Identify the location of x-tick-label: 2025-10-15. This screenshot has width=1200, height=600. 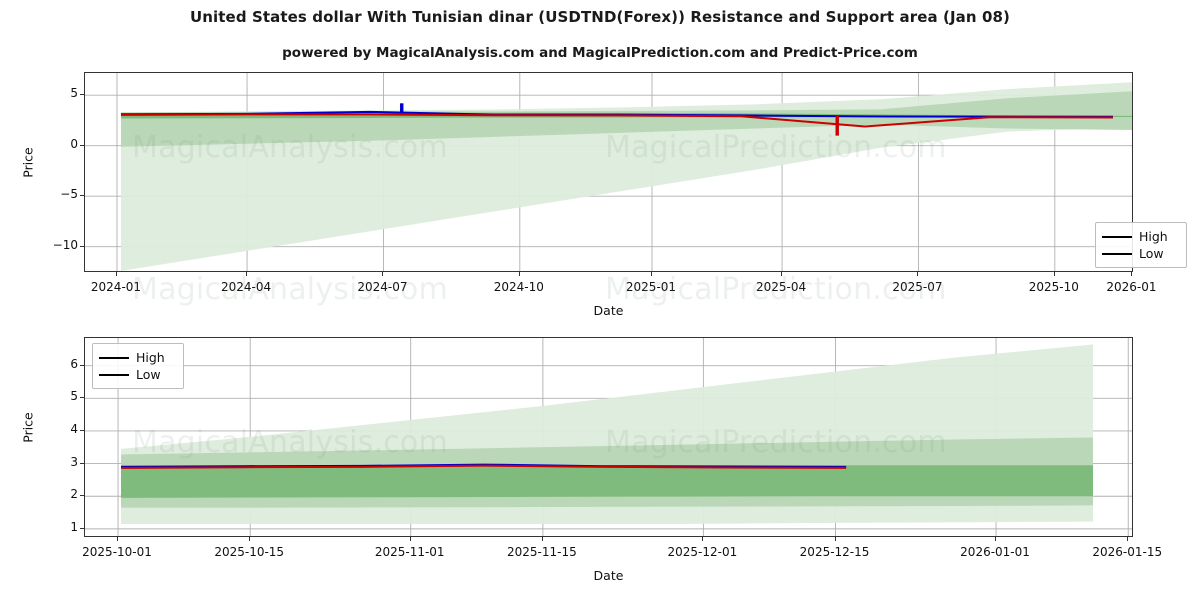
(249, 552).